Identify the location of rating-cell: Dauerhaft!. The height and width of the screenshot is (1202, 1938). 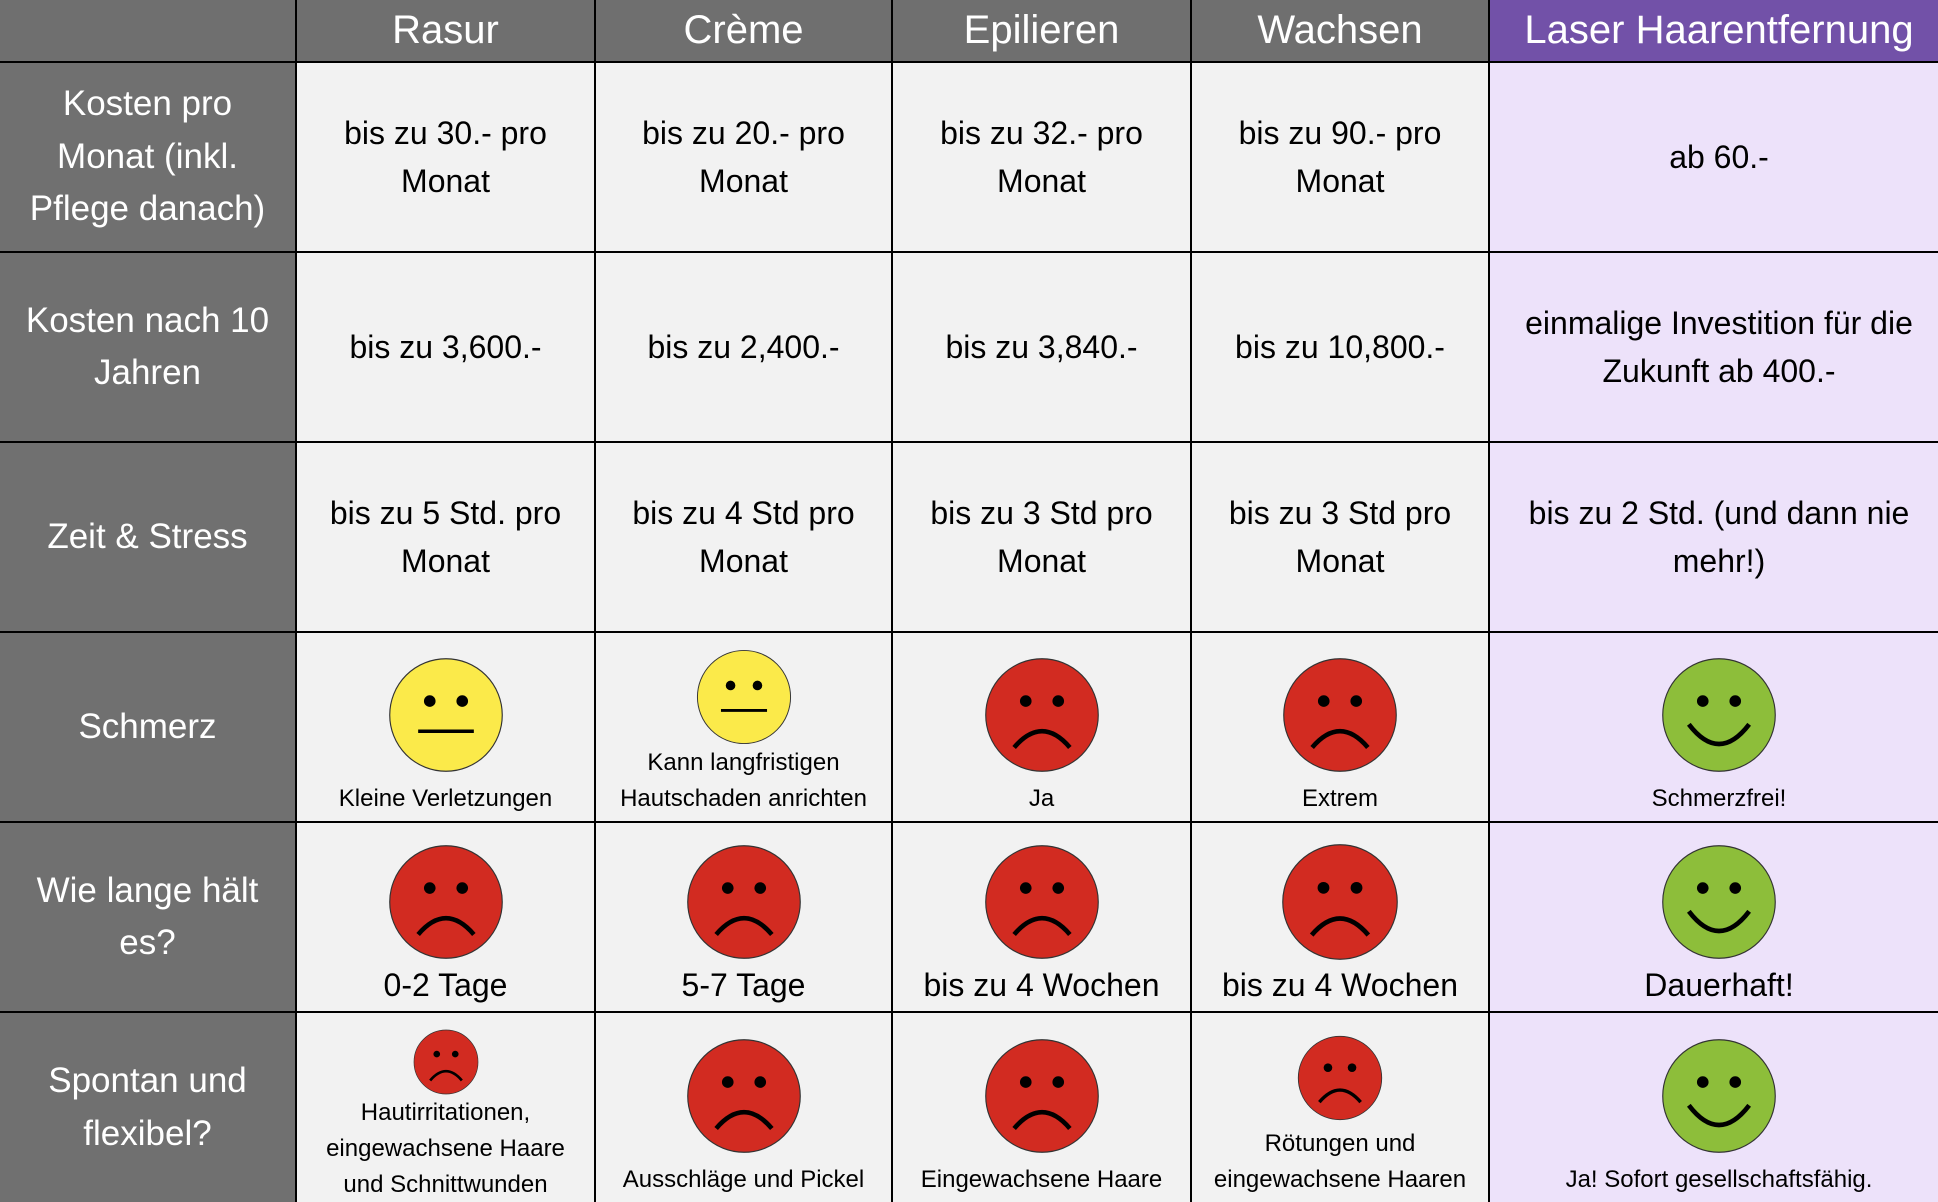
(1714, 917).